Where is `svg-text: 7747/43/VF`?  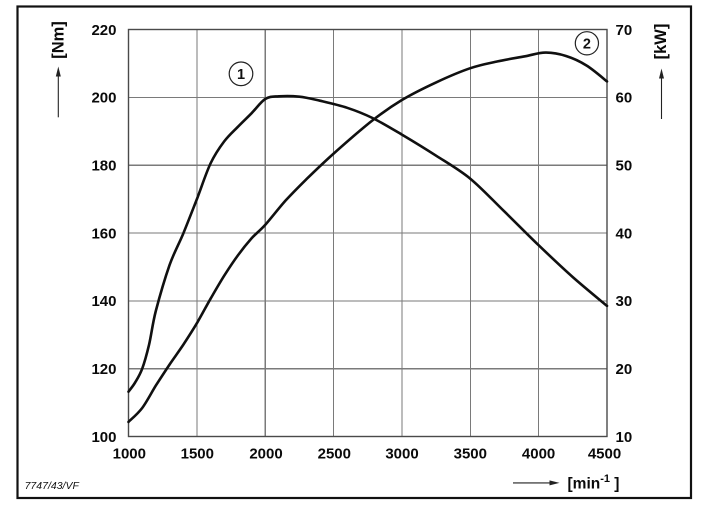
svg-text: 7747/43/VF is located at coordinates (52, 486).